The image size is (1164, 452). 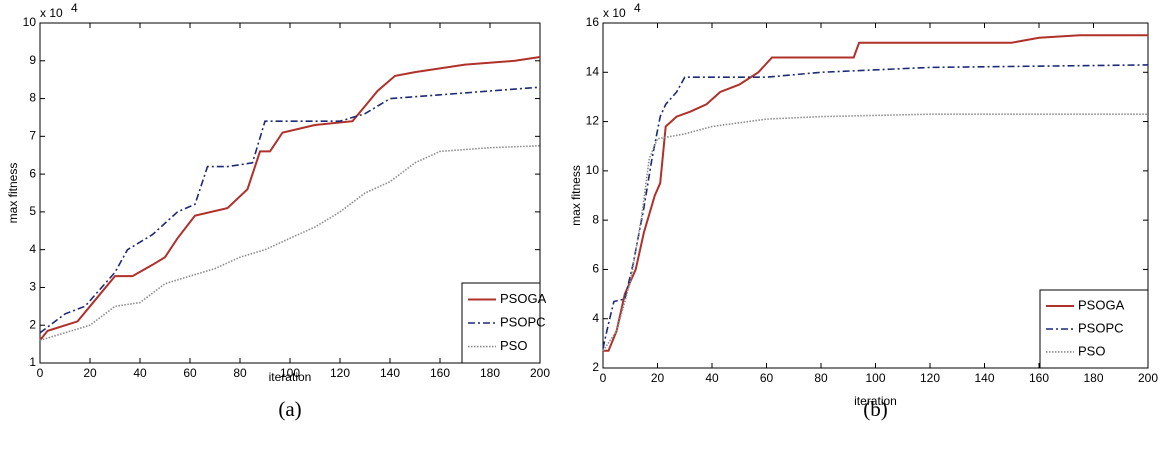 What do you see at coordinates (593, 22) in the screenshot?
I see `y-tick-label: 16` at bounding box center [593, 22].